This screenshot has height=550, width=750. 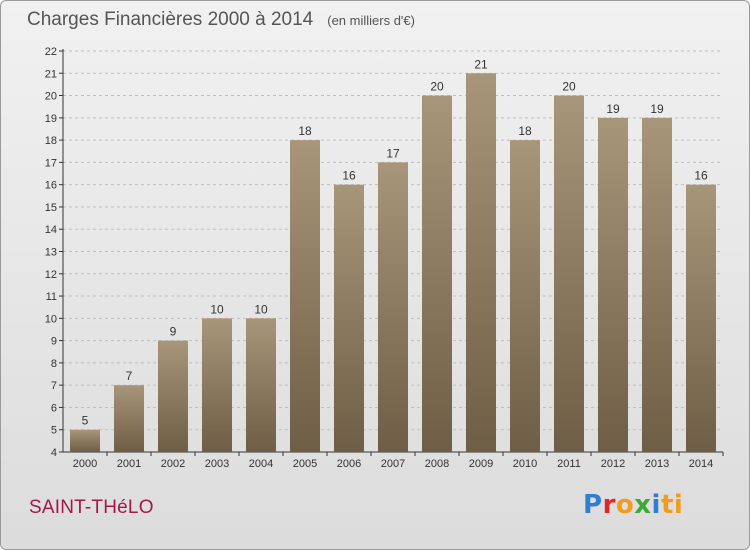 I want to click on value-label-2006: 16, so click(x=349, y=176).